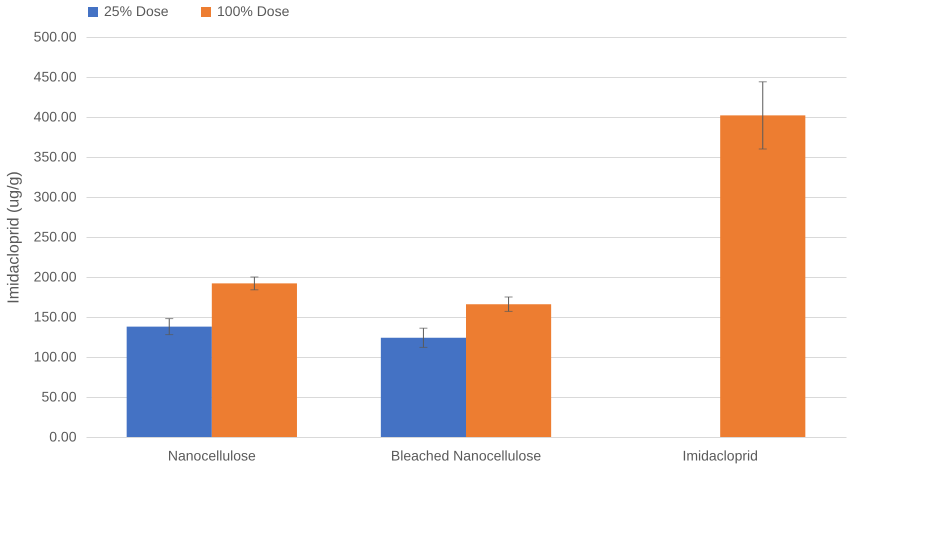 The image size is (928, 544). What do you see at coordinates (212, 456) in the screenshot?
I see `x-tick-label: Nanocellulose` at bounding box center [212, 456].